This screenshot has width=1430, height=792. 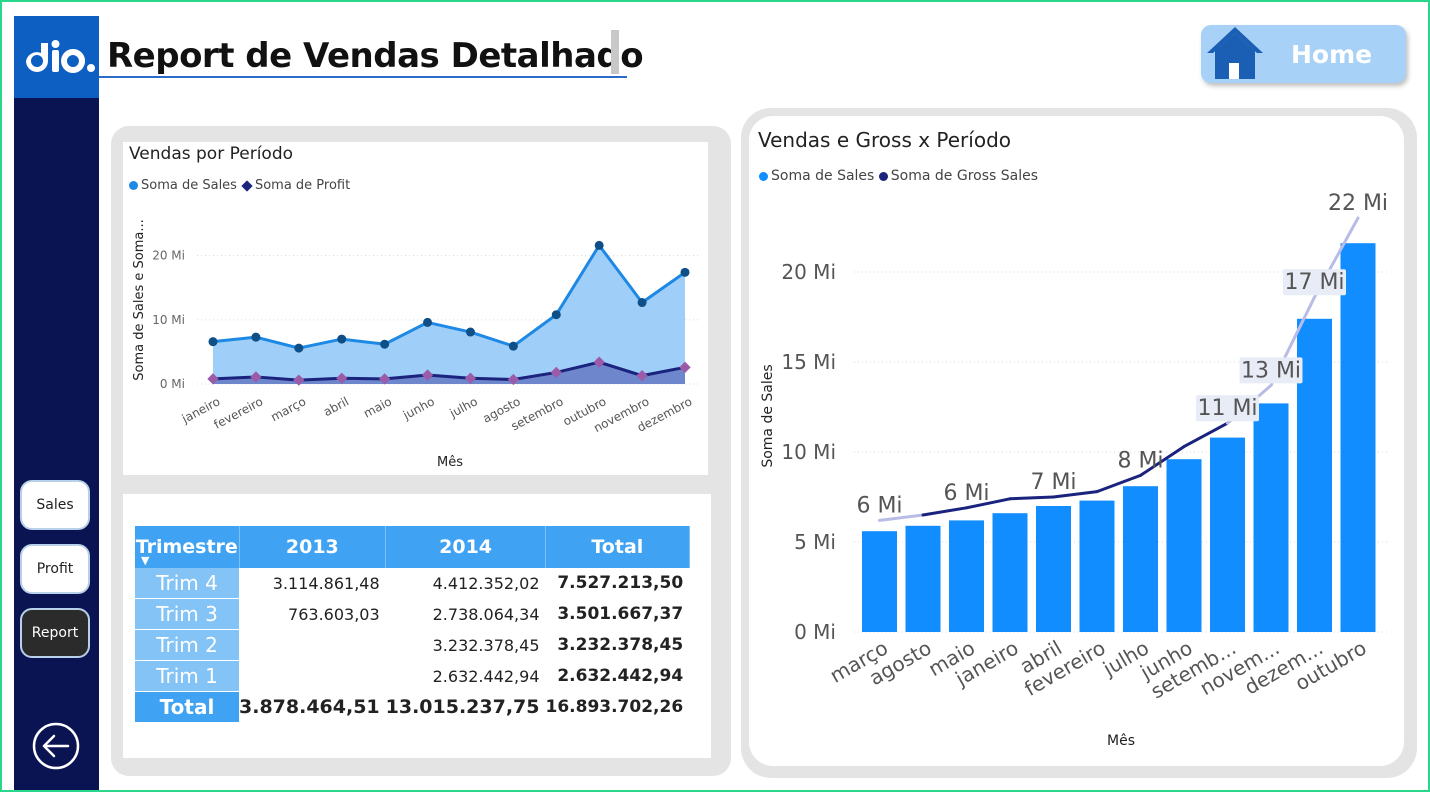 I want to click on row-header-total: Total, so click(x=187, y=707).